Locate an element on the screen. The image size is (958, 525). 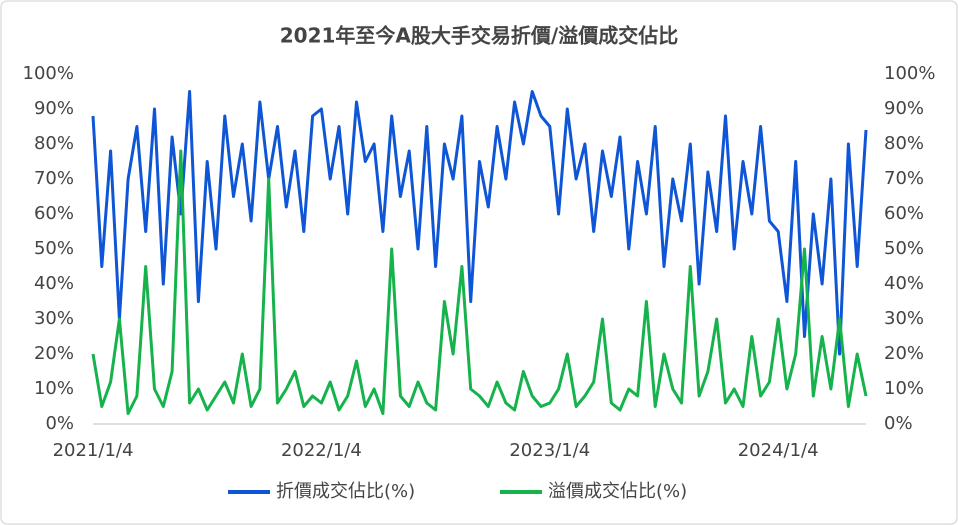
y-tick-label: 70% is located at coordinates (54, 178).